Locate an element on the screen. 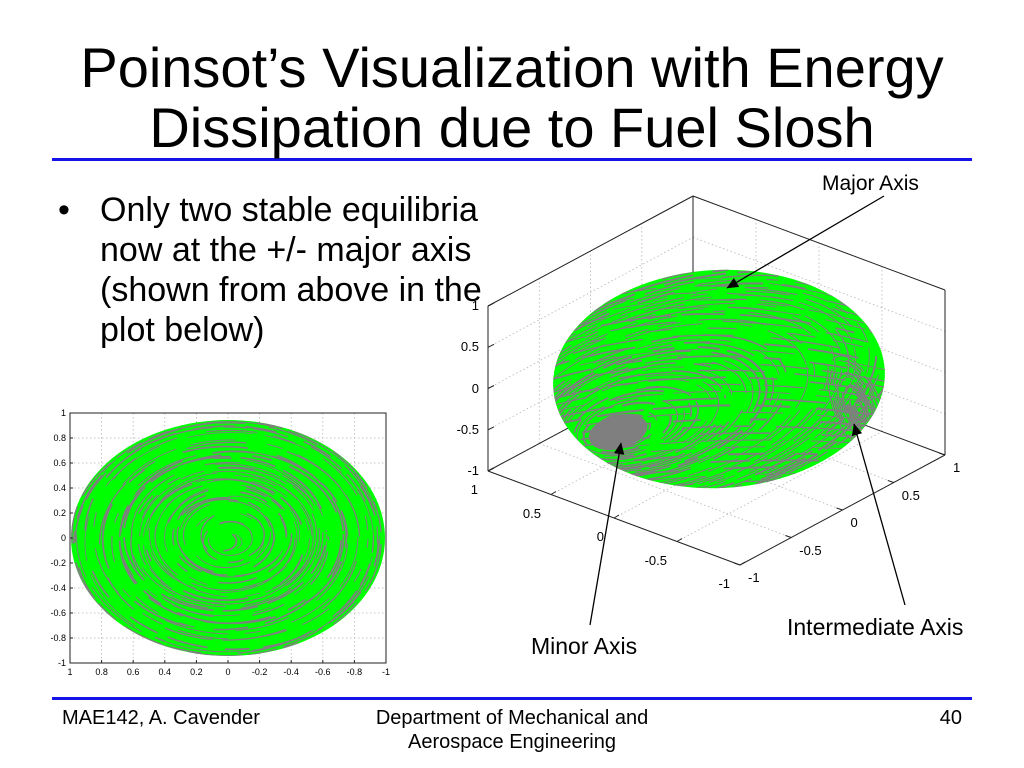  bullet-line: plot below) is located at coordinates (182, 330).